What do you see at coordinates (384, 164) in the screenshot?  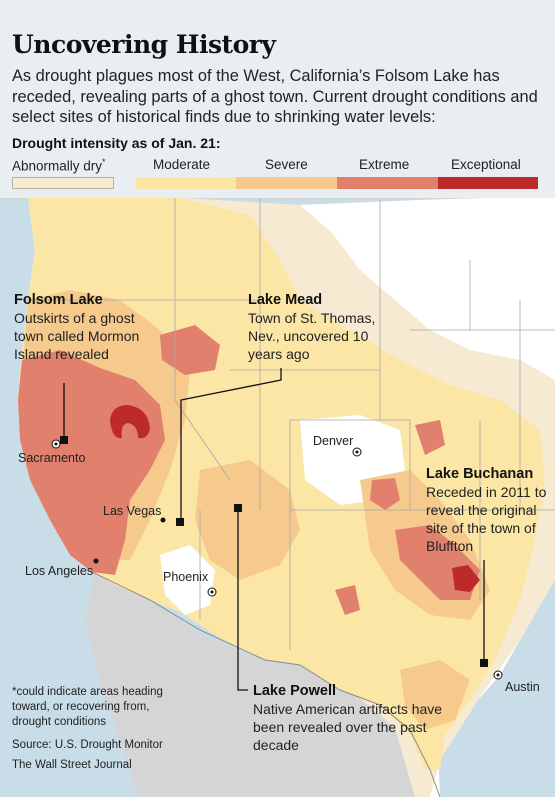 I see `legend-label-extreme: Extreme` at bounding box center [384, 164].